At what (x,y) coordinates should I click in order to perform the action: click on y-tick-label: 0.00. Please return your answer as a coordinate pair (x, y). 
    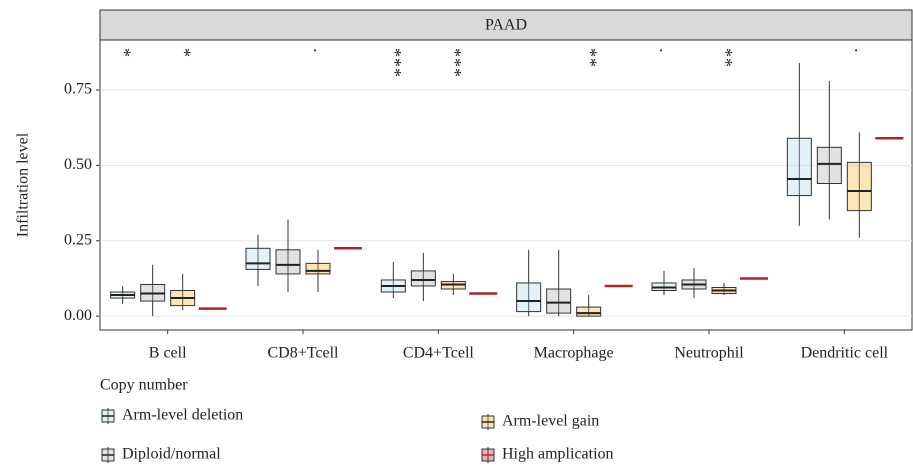
    Looking at the image, I should click on (78, 315).